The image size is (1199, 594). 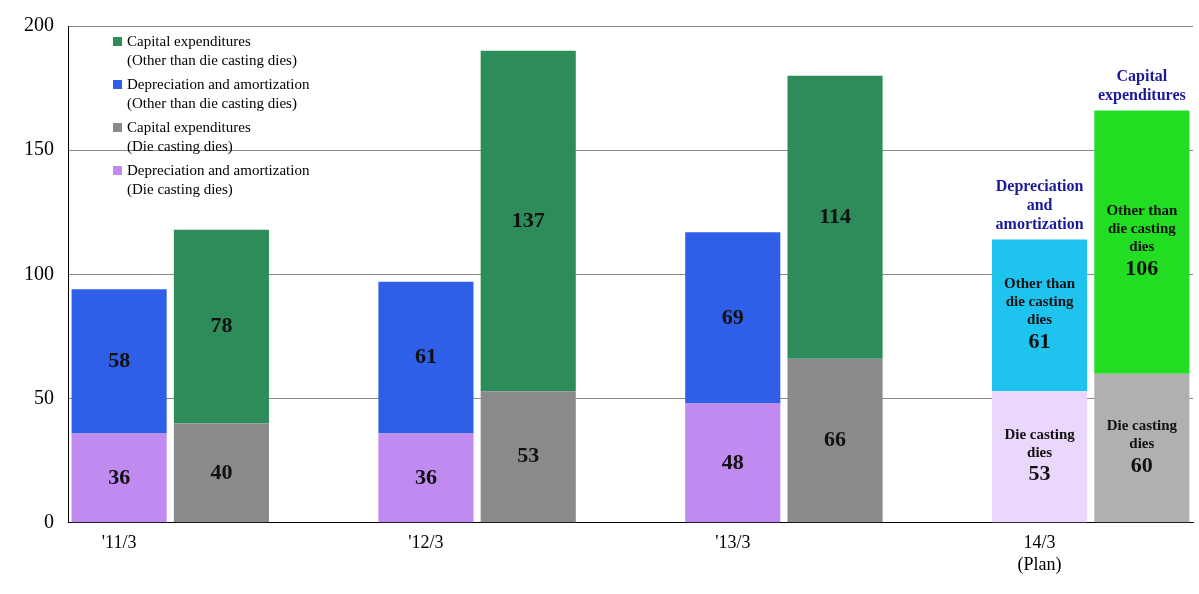 I want to click on y-tick-label: 0, so click(x=49, y=521).